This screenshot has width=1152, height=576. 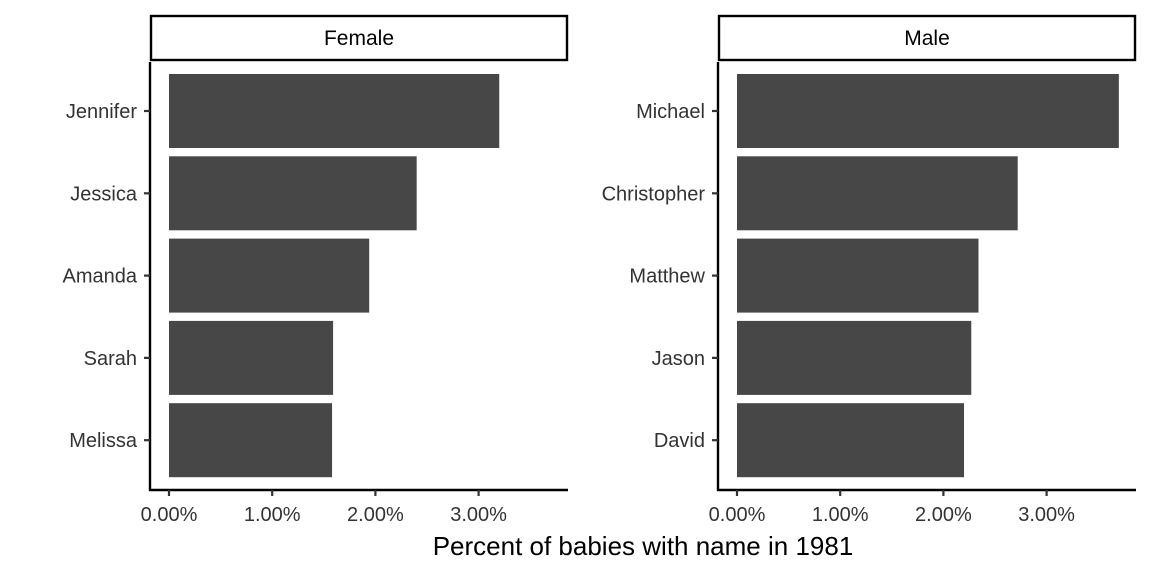 What do you see at coordinates (877, 193) in the screenshot?
I see `bar-christopher` at bounding box center [877, 193].